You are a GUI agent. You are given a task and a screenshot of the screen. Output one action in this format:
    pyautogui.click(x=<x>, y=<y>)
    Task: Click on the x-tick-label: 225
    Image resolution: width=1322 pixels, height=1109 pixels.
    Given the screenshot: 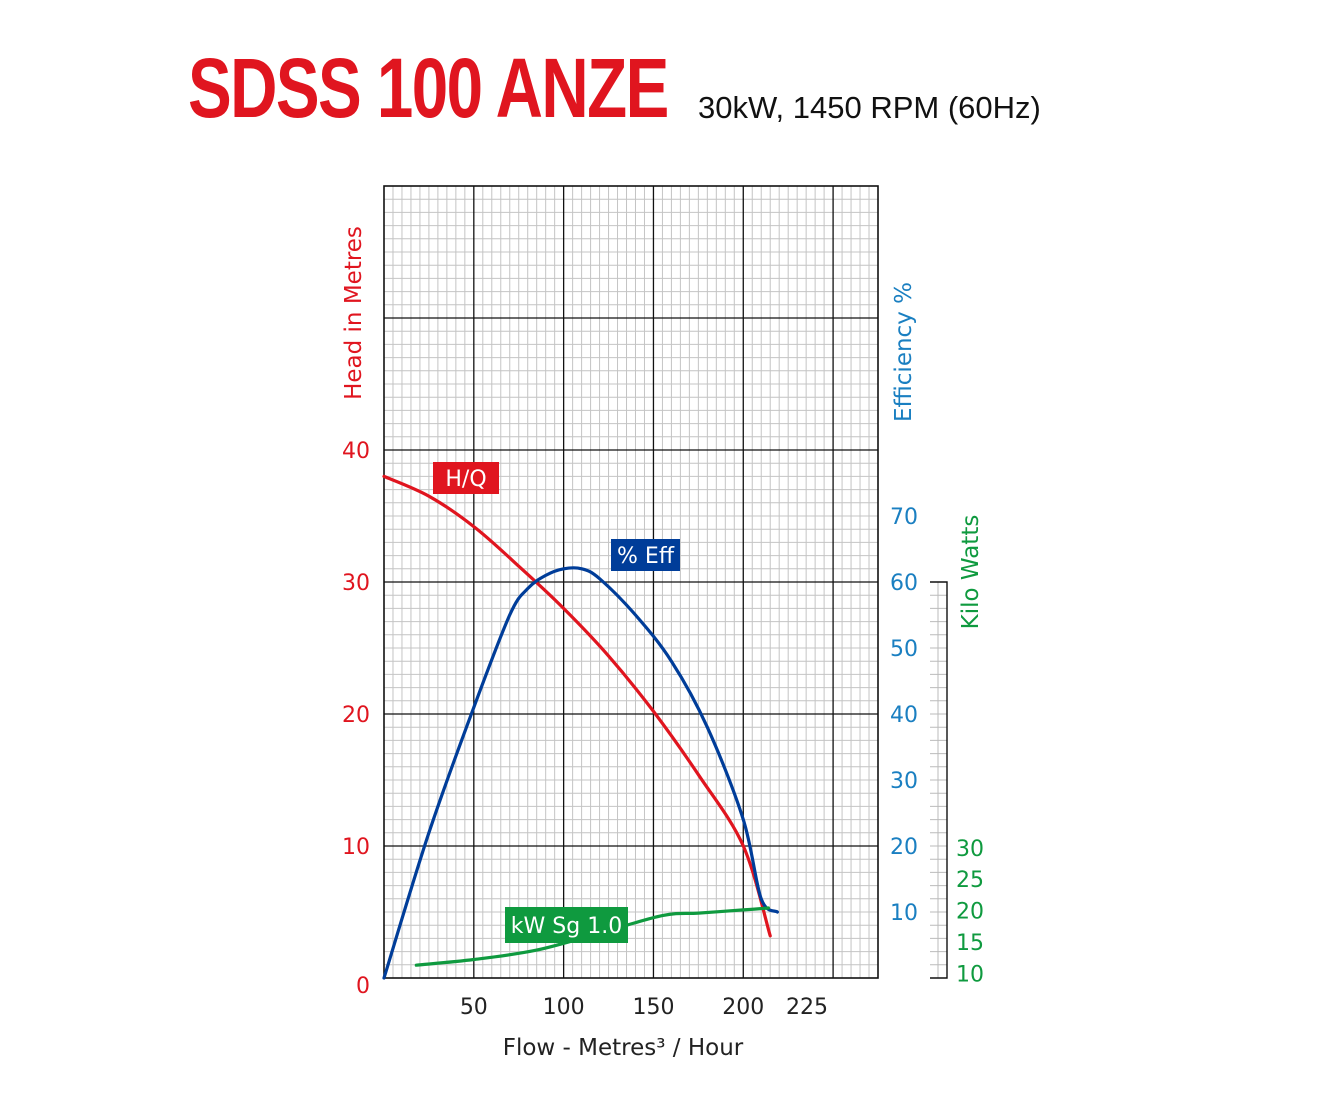 What is the action you would take?
    pyautogui.click(x=807, y=1007)
    